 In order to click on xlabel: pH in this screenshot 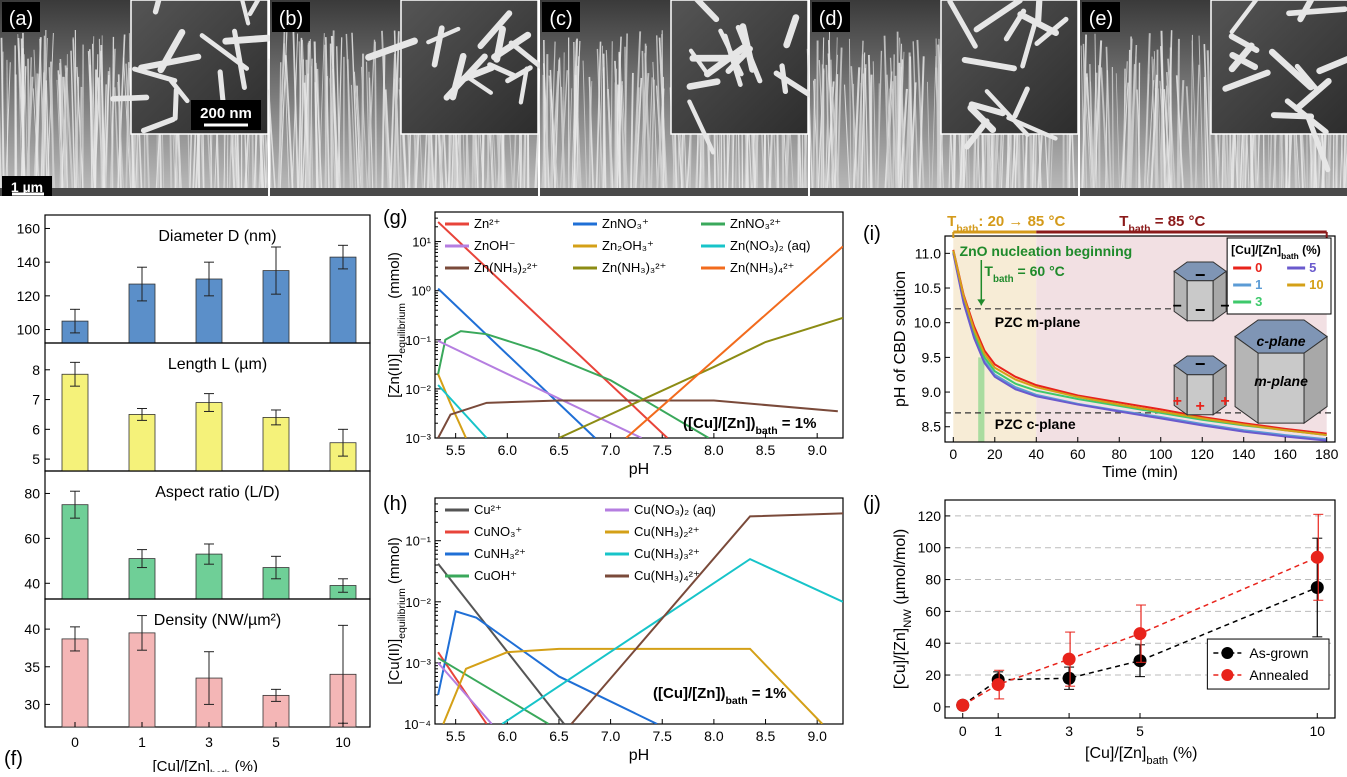, I will do `click(639, 755)`.